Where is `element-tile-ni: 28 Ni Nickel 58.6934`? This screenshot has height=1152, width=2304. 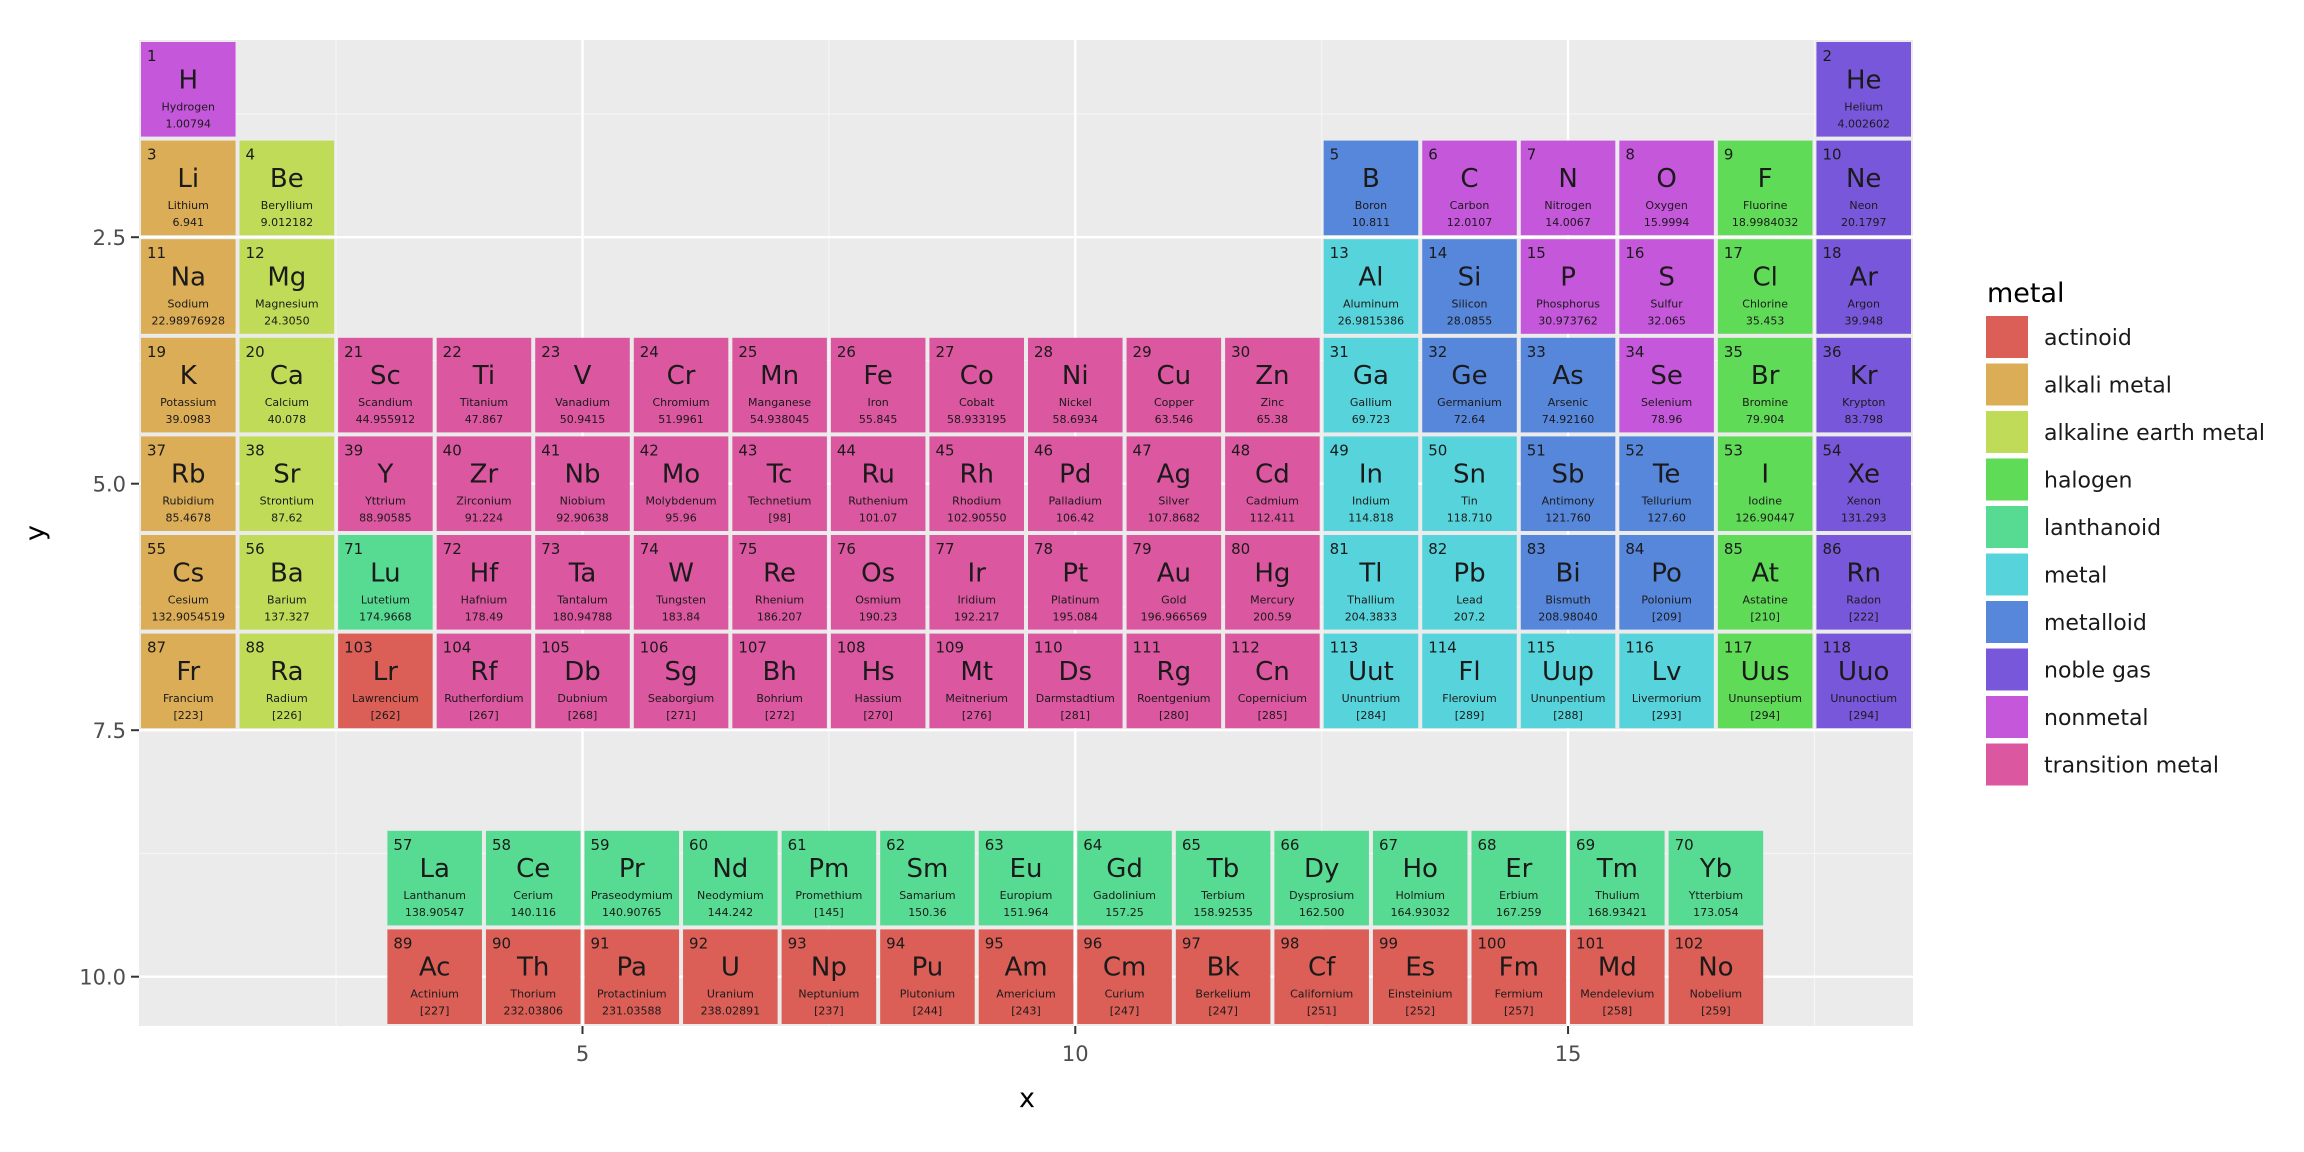
element-tile-ni: 28 Ni Nickel 58.6934 is located at coordinates (1075, 385).